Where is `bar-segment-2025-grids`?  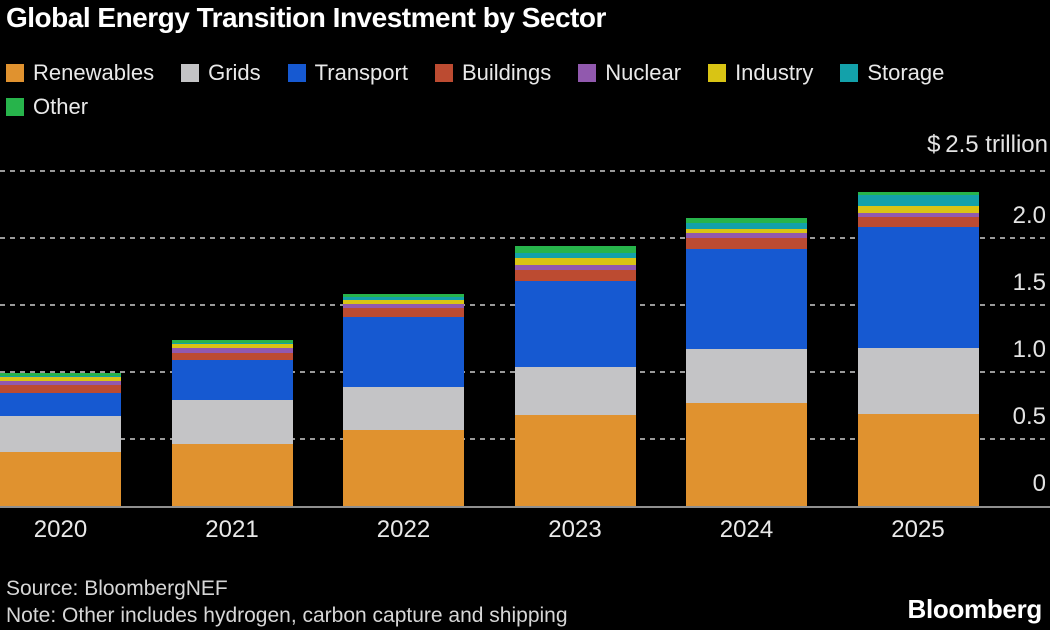 bar-segment-2025-grids is located at coordinates (918, 380).